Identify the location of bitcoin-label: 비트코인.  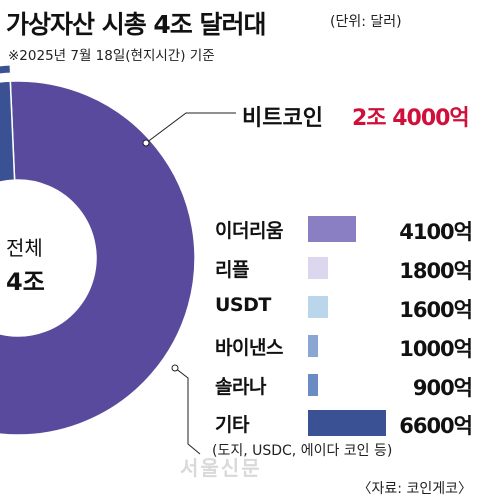
(282, 118).